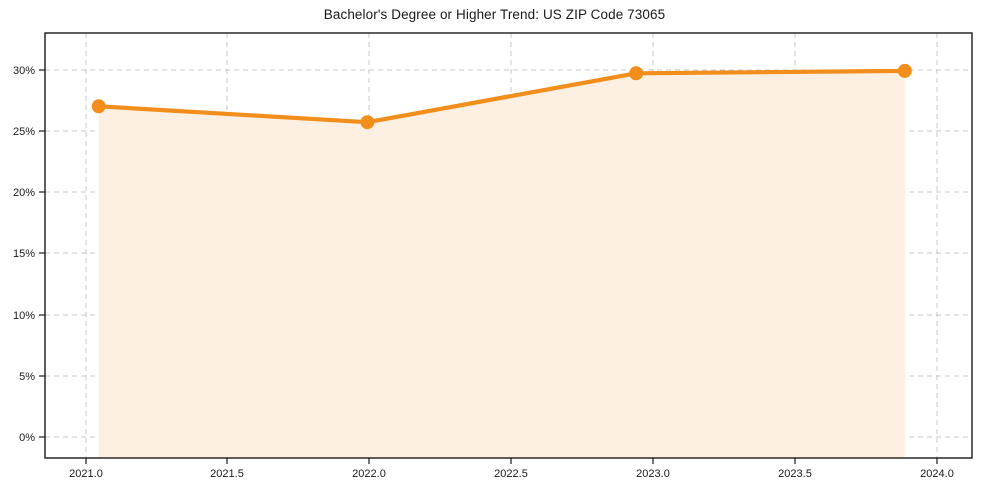 This screenshot has height=490, width=989. I want to click on y-axis-labels: 0% 5% 10% 15% 20% 25% 30%, so click(24, 254).